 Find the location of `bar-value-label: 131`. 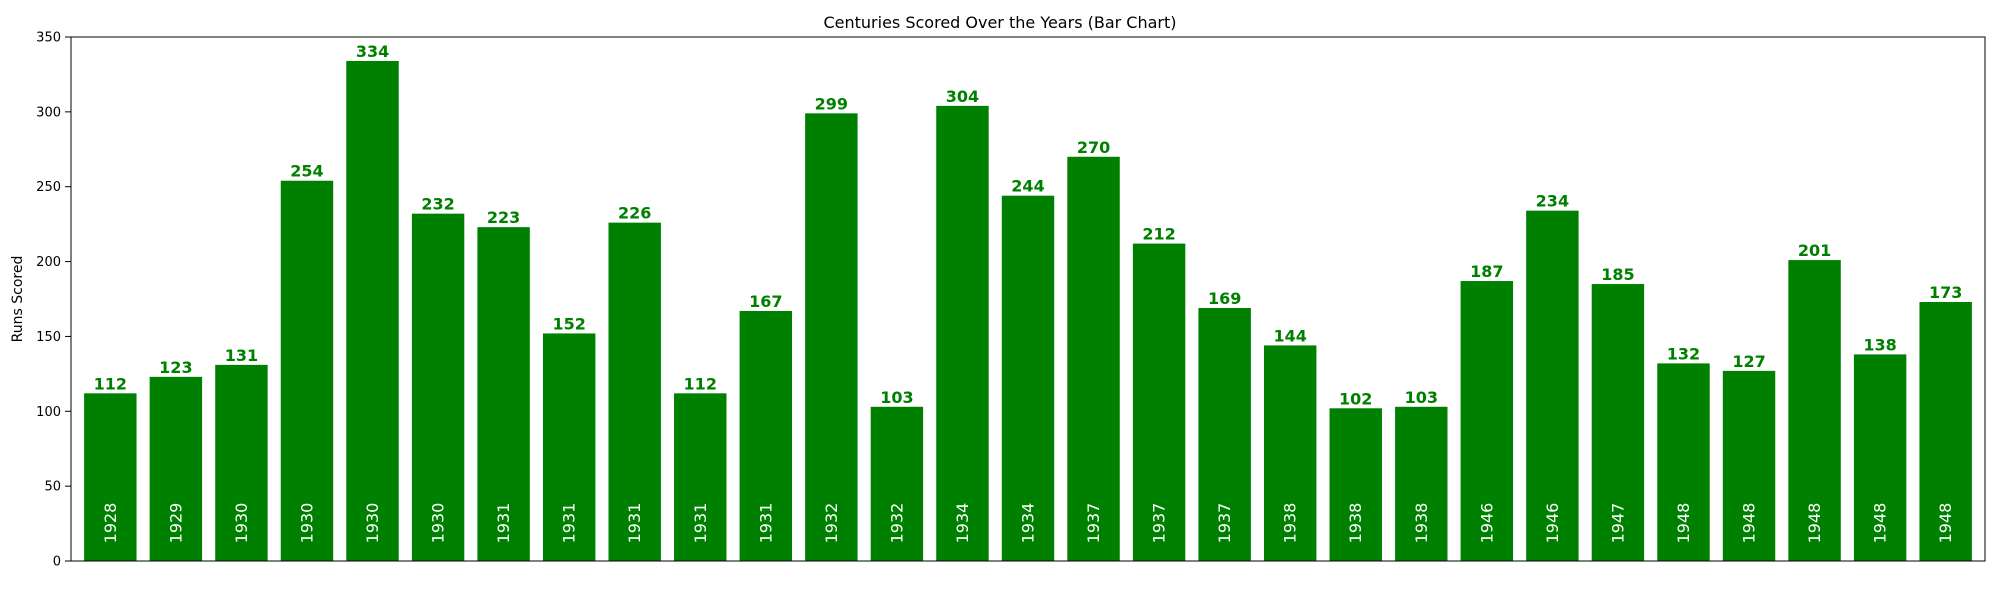

bar-value-label: 131 is located at coordinates (241, 355).